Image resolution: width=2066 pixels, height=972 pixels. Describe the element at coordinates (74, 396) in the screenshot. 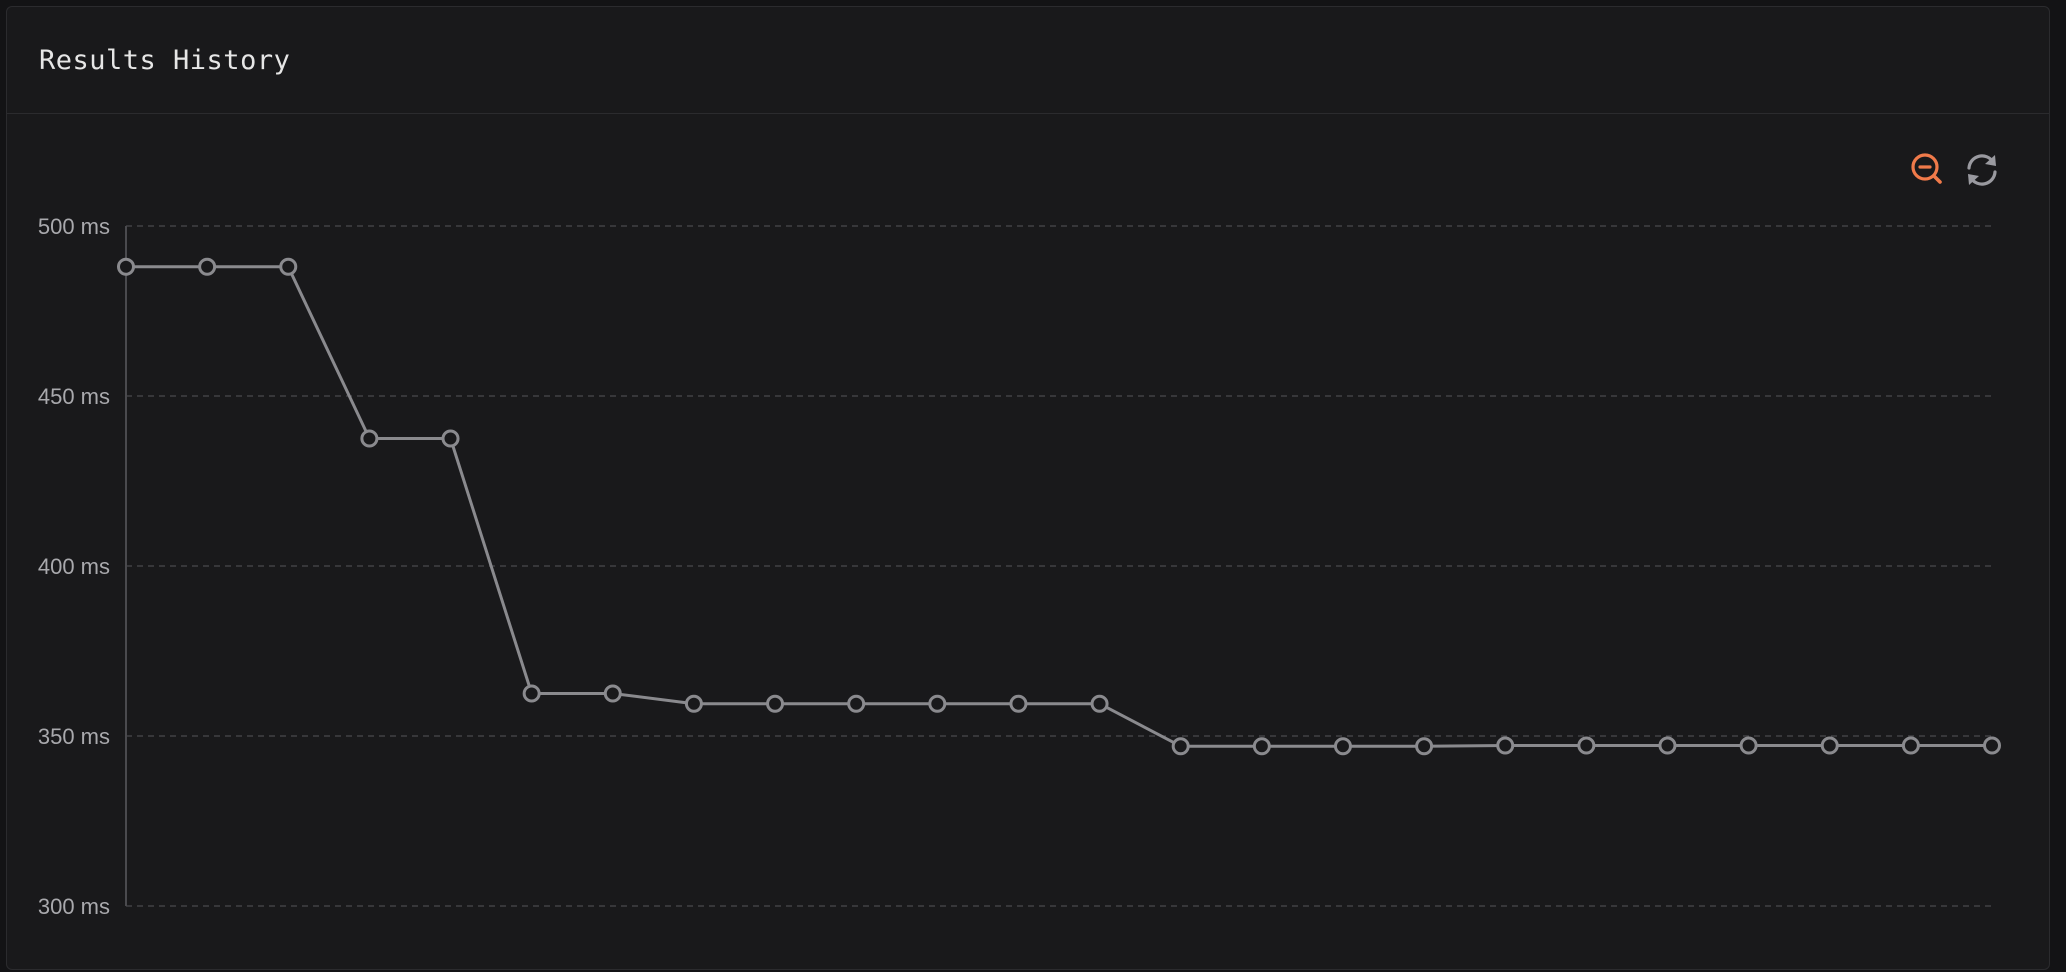

I see `y-tick-label: 450 ms` at that location.